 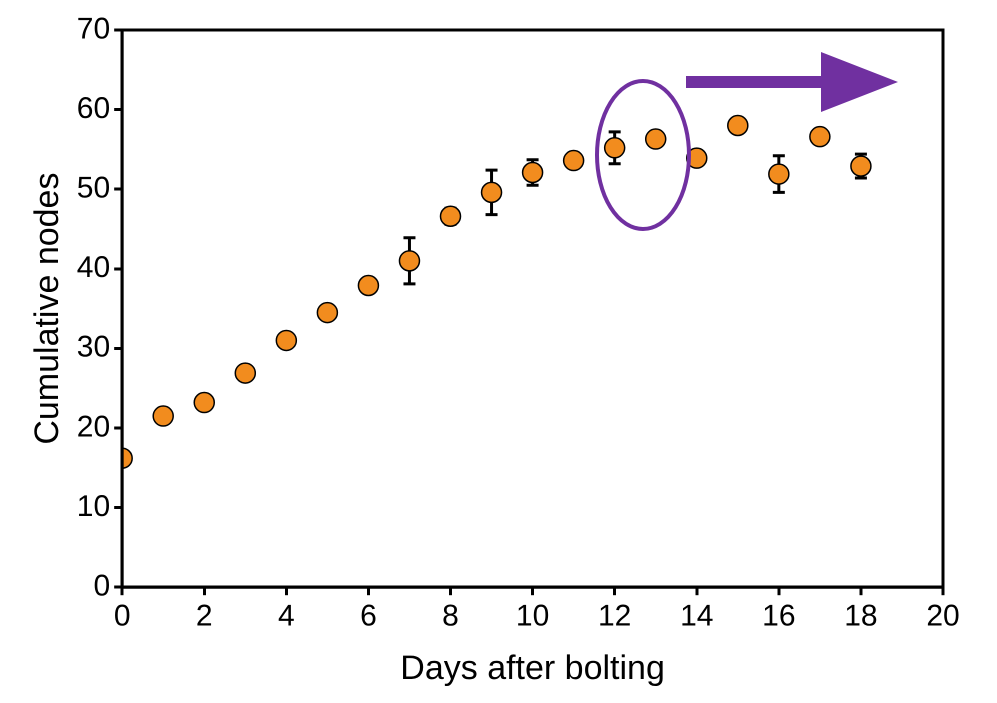 I want to click on y-tick-label: 70, so click(x=93, y=29).